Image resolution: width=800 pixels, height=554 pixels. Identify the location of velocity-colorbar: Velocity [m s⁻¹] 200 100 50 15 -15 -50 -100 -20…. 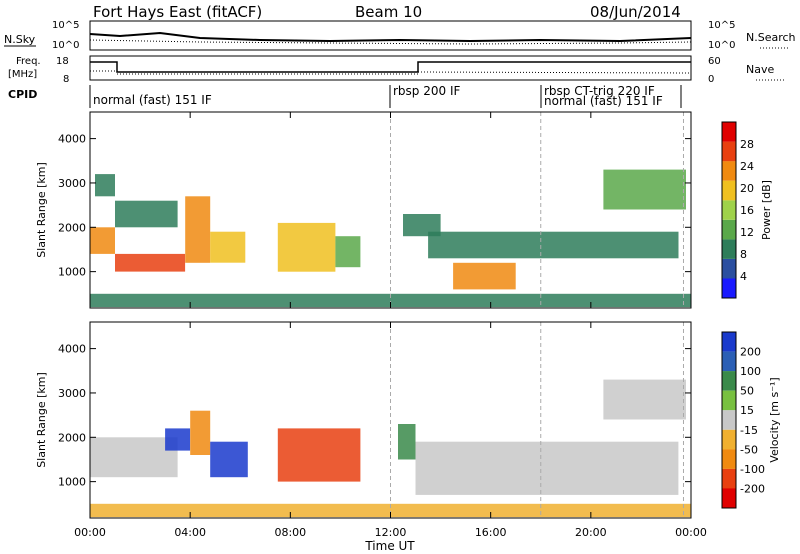
(751, 420).